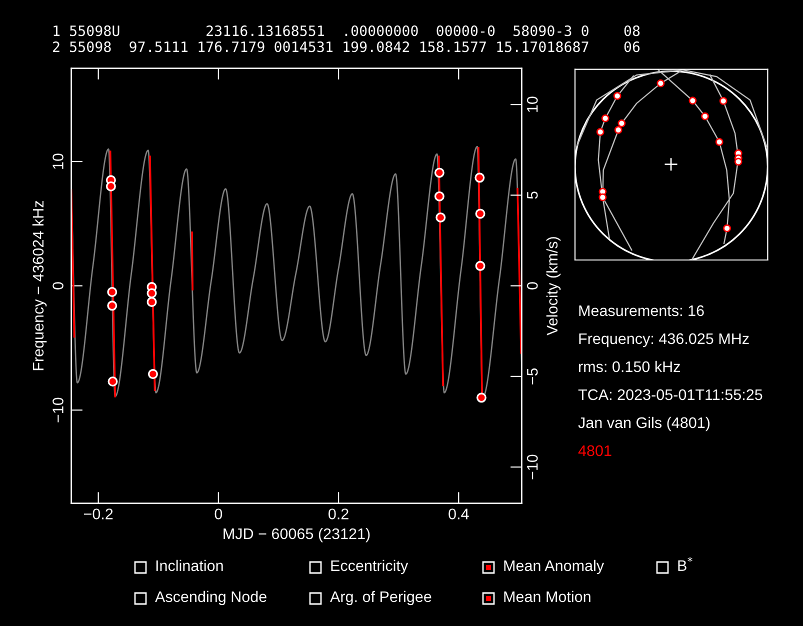 The height and width of the screenshot is (626, 803). What do you see at coordinates (58, 410) in the screenshot?
I see `y-tick-label: −10` at bounding box center [58, 410].